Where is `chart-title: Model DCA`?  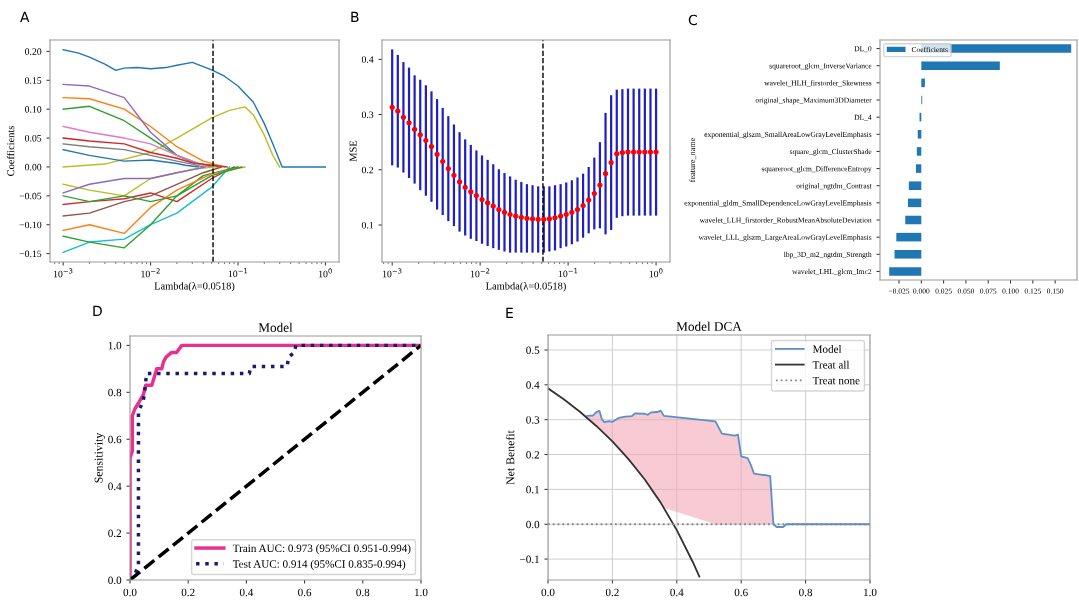 chart-title: Model DCA is located at coordinates (709, 326).